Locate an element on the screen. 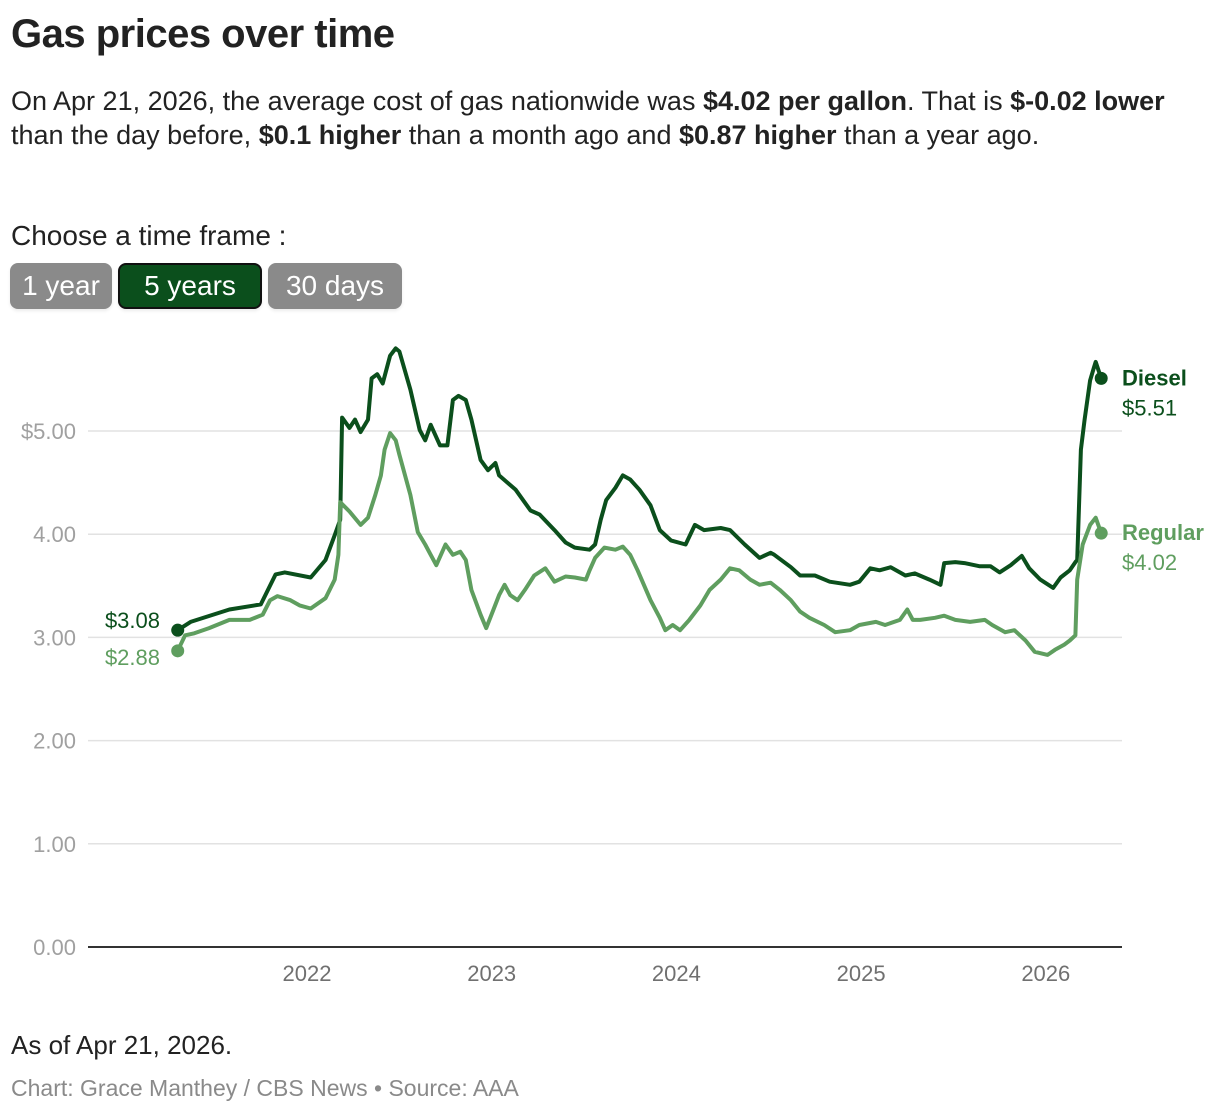 This screenshot has width=1220, height=1116. y-tick-label: $5.00 is located at coordinates (48, 431).